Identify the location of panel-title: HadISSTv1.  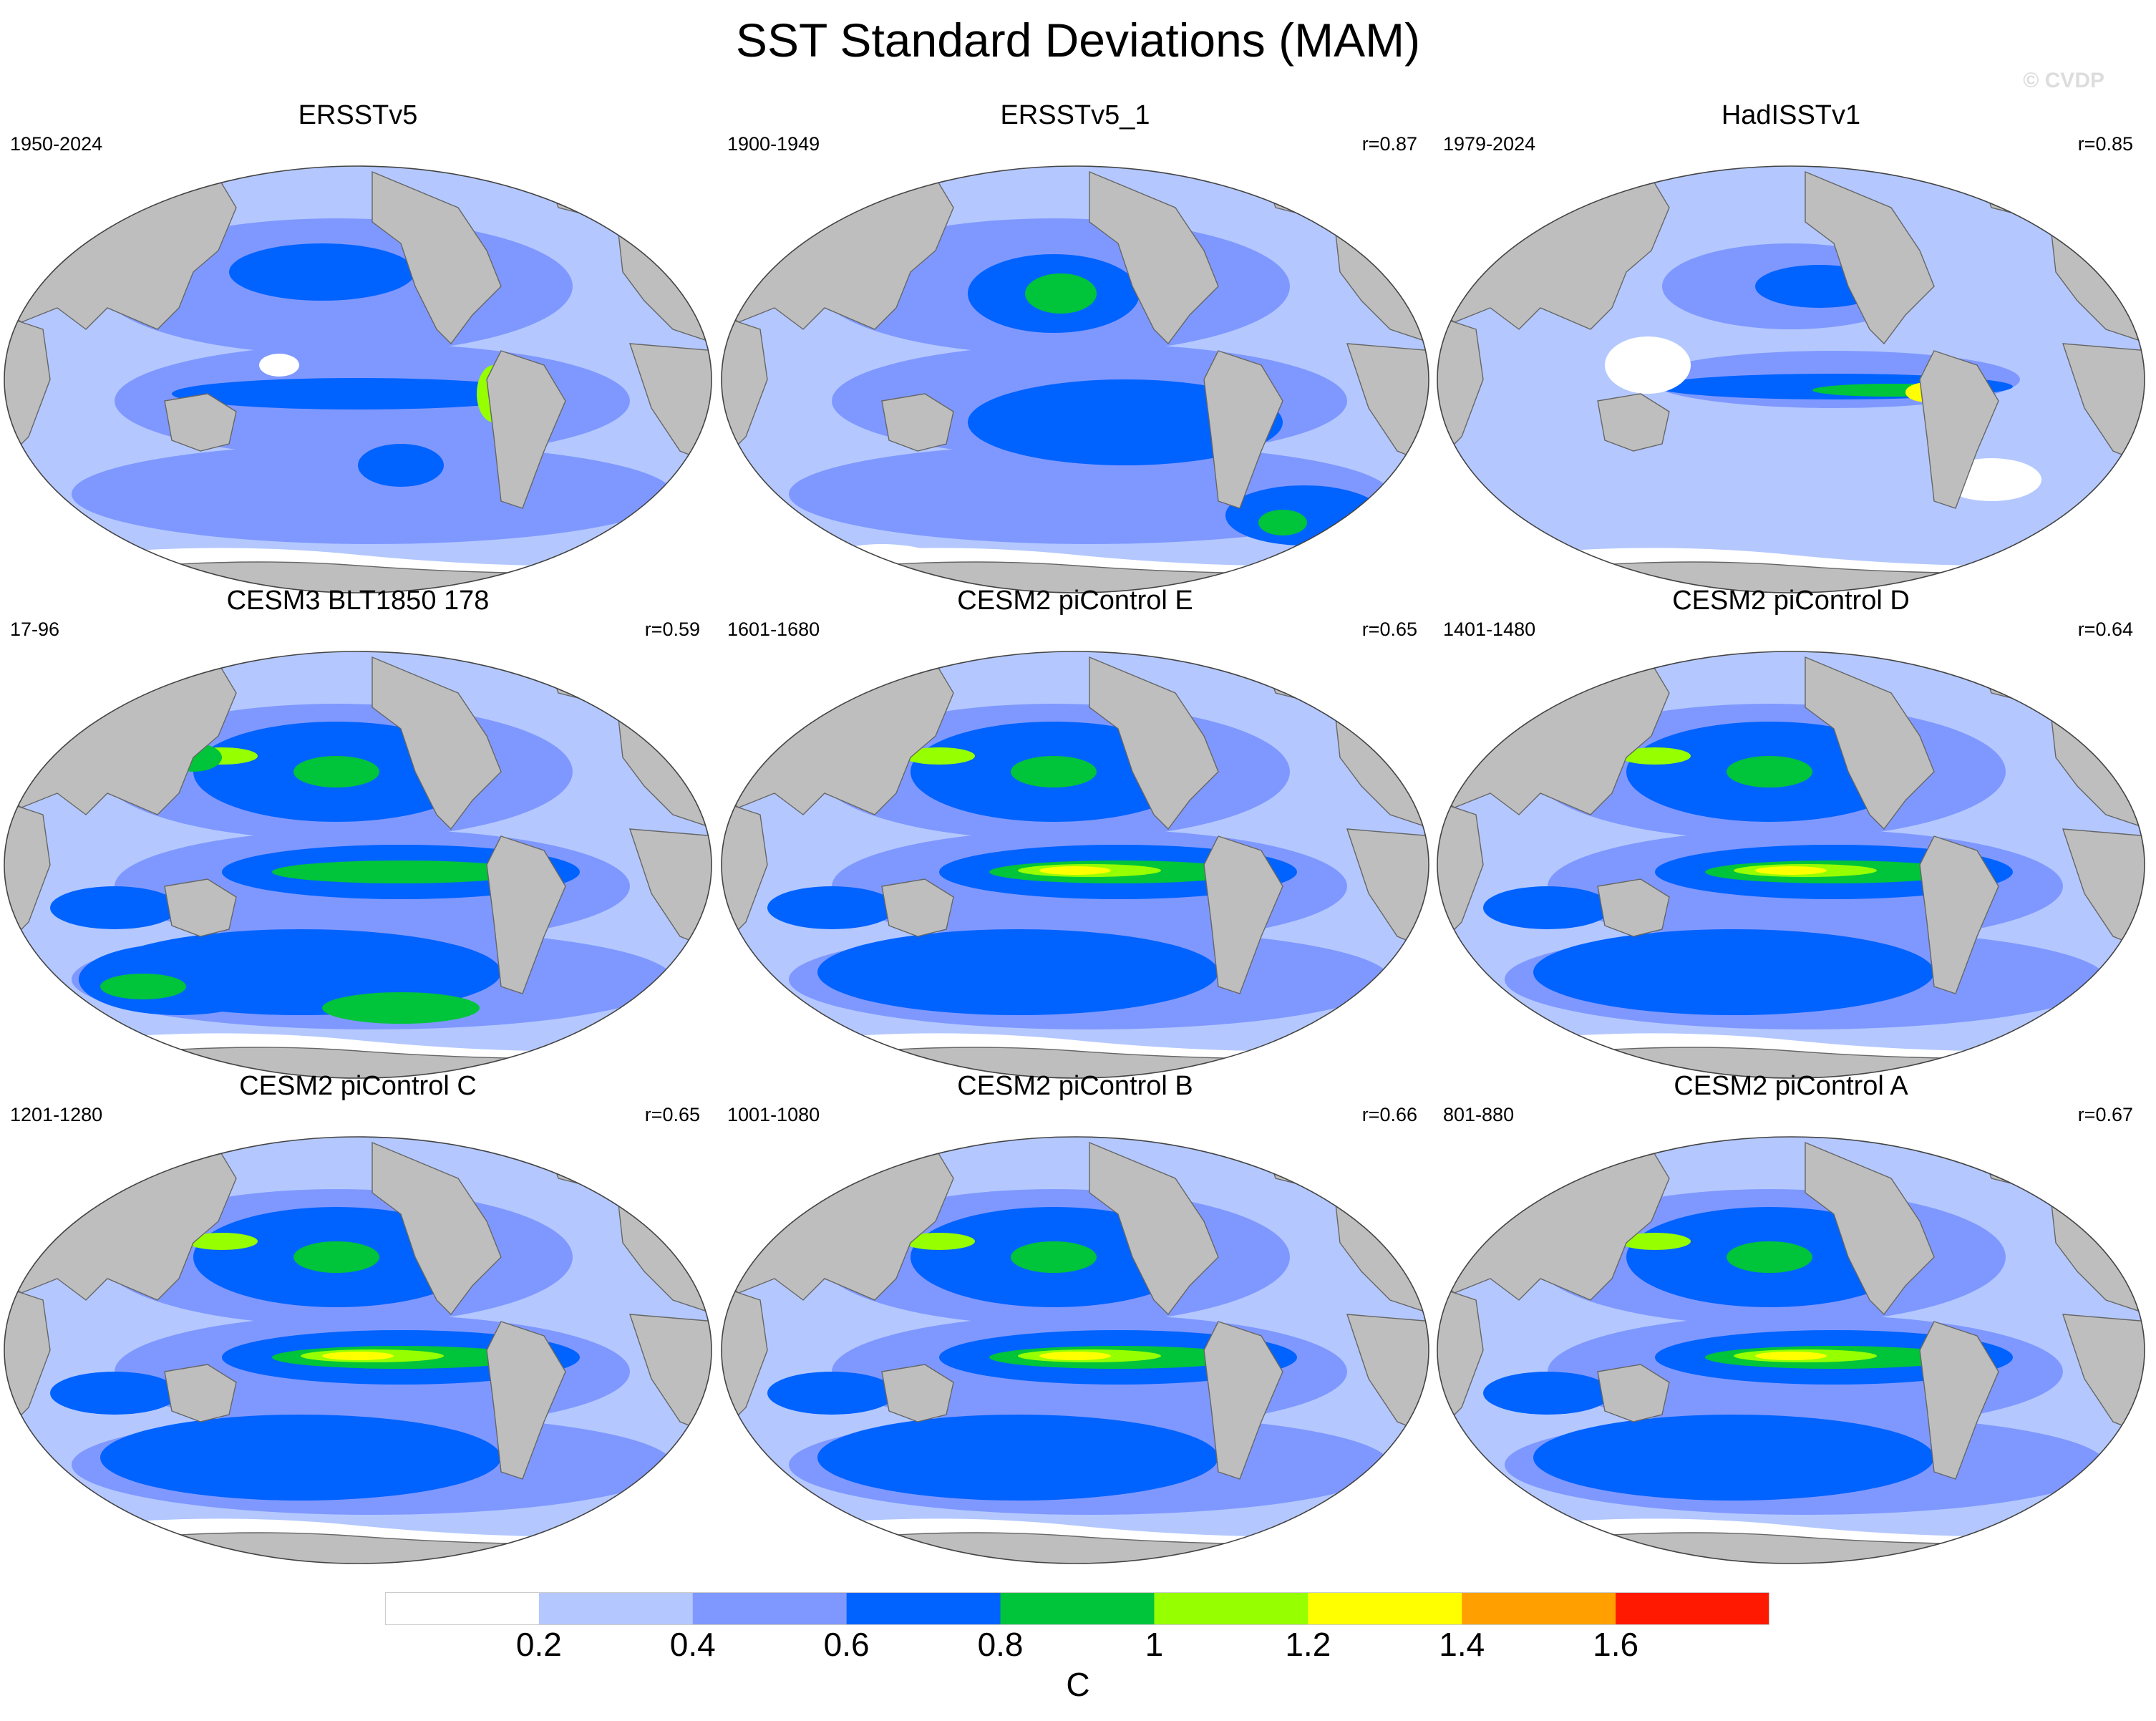
(1791, 115).